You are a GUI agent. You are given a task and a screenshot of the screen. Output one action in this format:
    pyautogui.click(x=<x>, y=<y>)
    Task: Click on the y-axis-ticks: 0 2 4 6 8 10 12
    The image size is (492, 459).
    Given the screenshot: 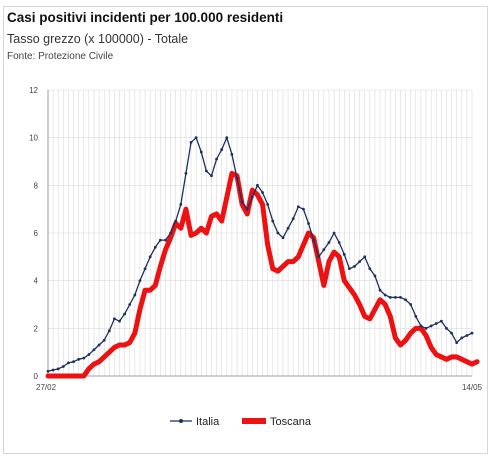 What is the action you would take?
    pyautogui.click(x=33, y=233)
    